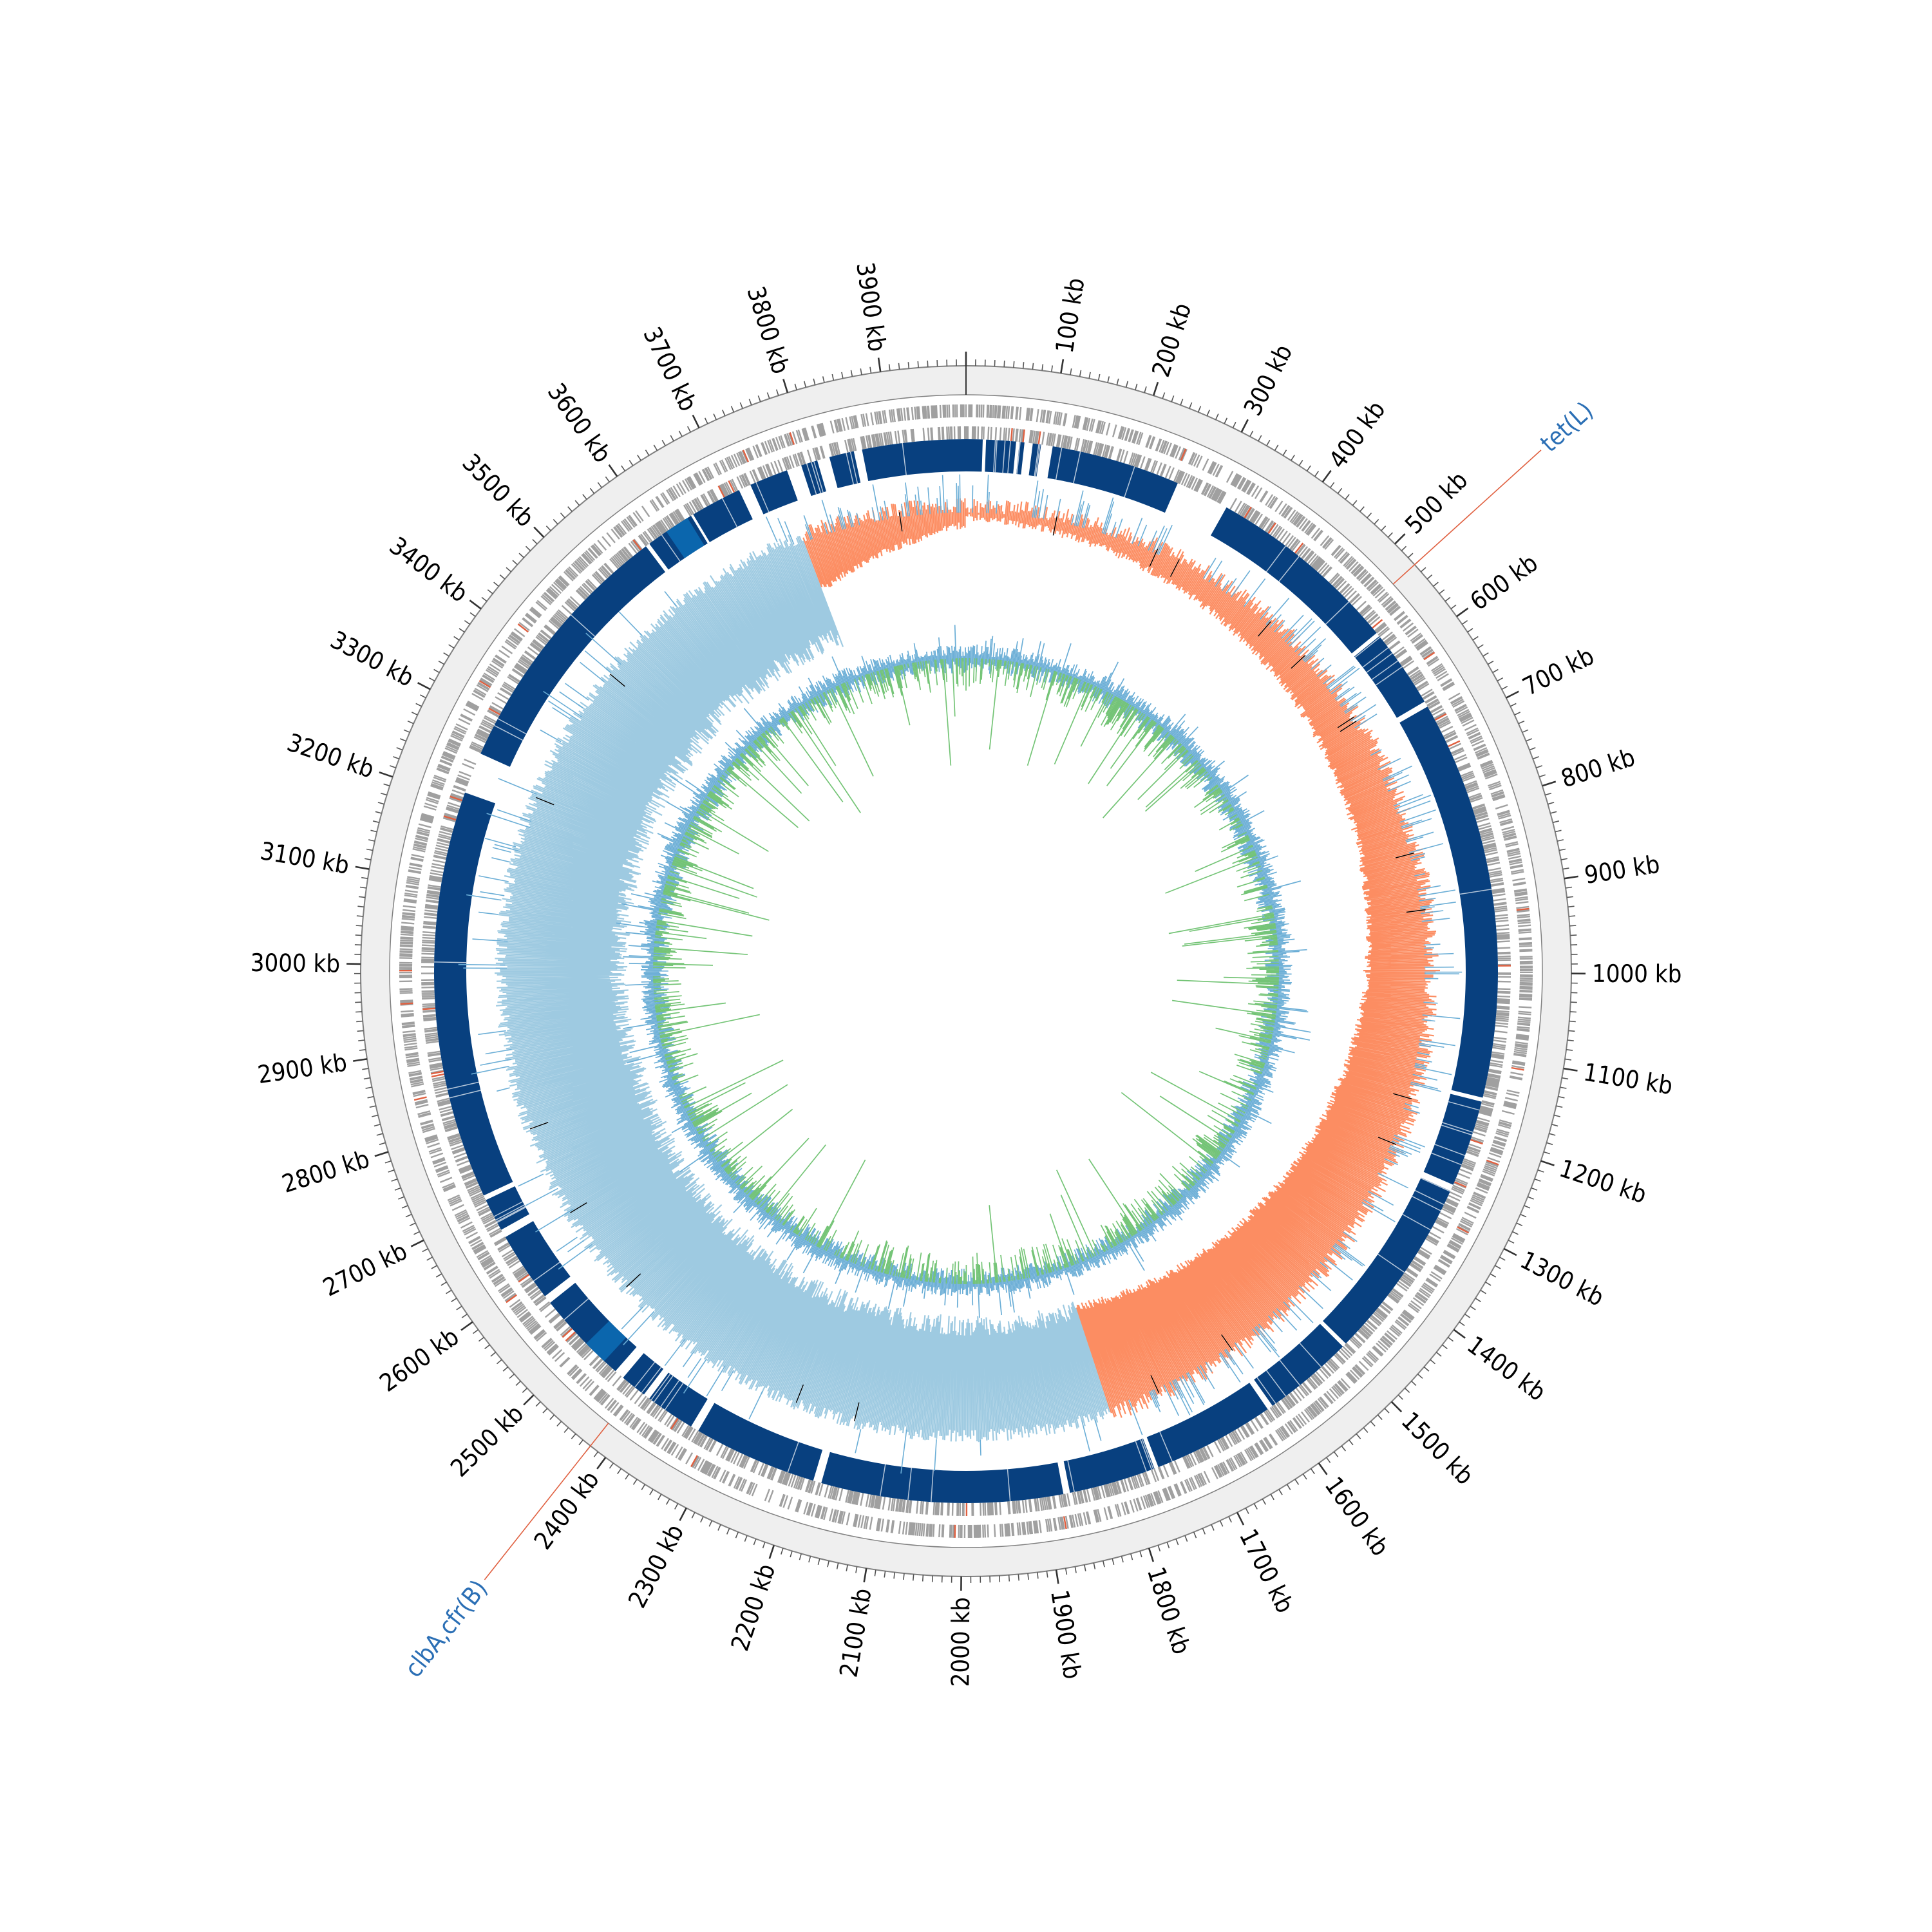 The width and height of the screenshot is (1932, 1932). I want to click on tick-label: 600 kb, so click(1504, 582).